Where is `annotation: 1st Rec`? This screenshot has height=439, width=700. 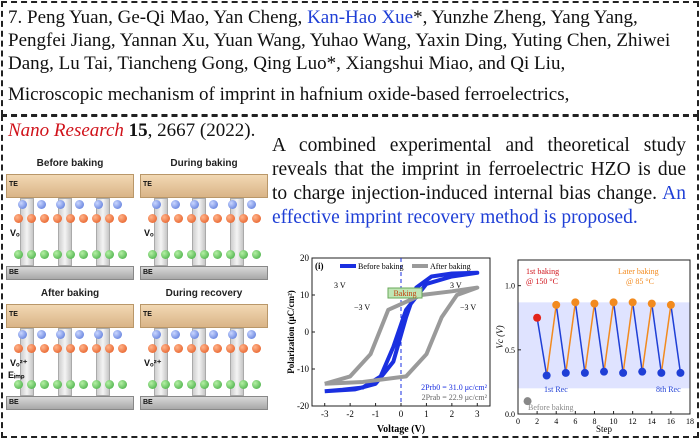
annotation: 1st Rec is located at coordinates (556, 389).